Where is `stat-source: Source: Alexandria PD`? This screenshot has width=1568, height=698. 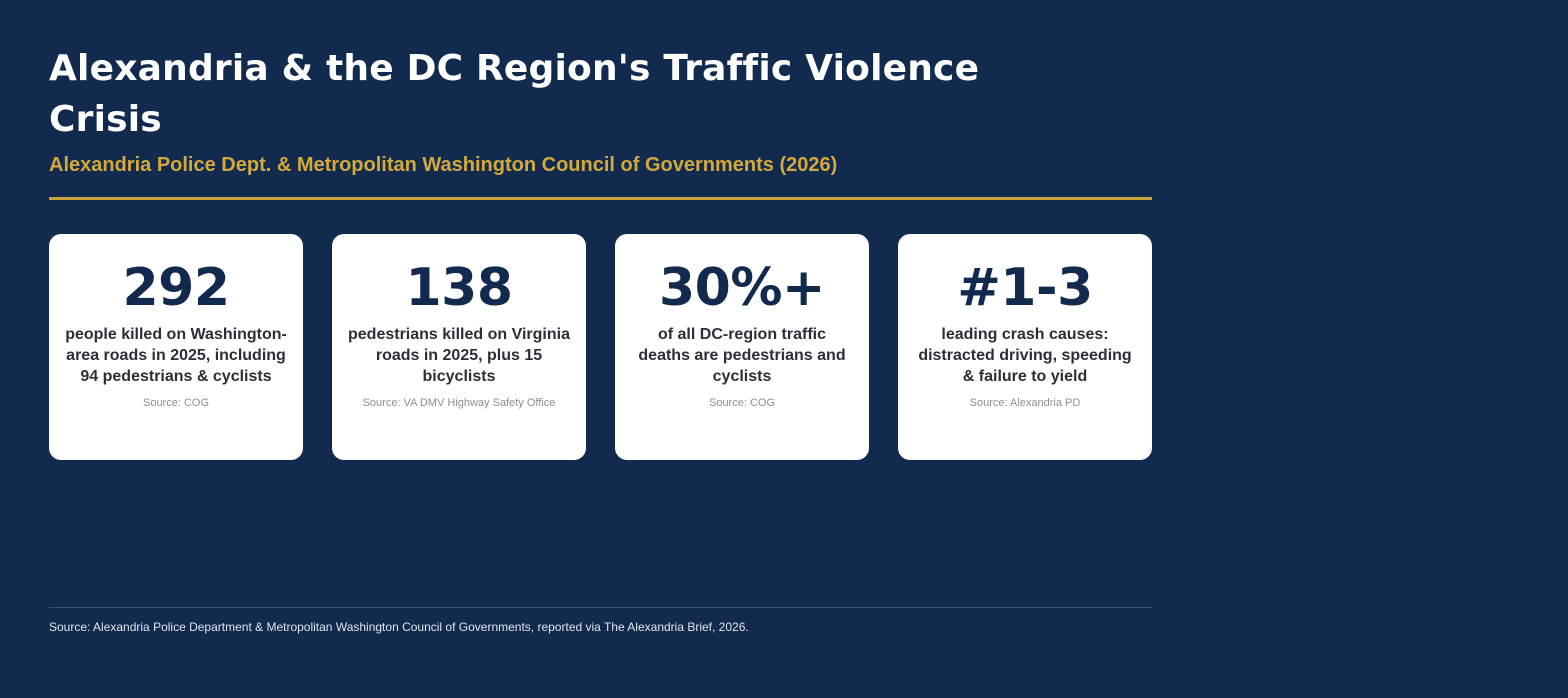
stat-source: Source: Alexandria PD is located at coordinates (1025, 403).